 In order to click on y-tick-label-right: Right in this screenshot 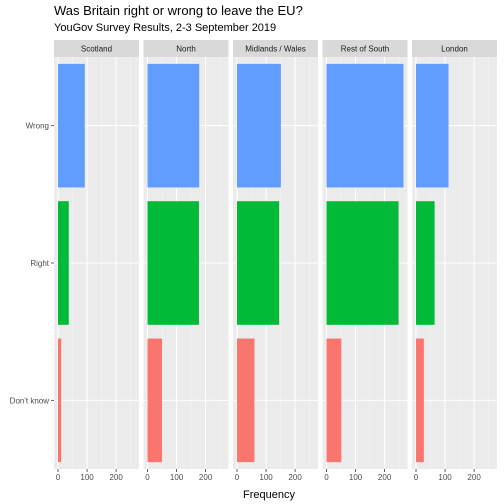, I will do `click(39, 263)`.